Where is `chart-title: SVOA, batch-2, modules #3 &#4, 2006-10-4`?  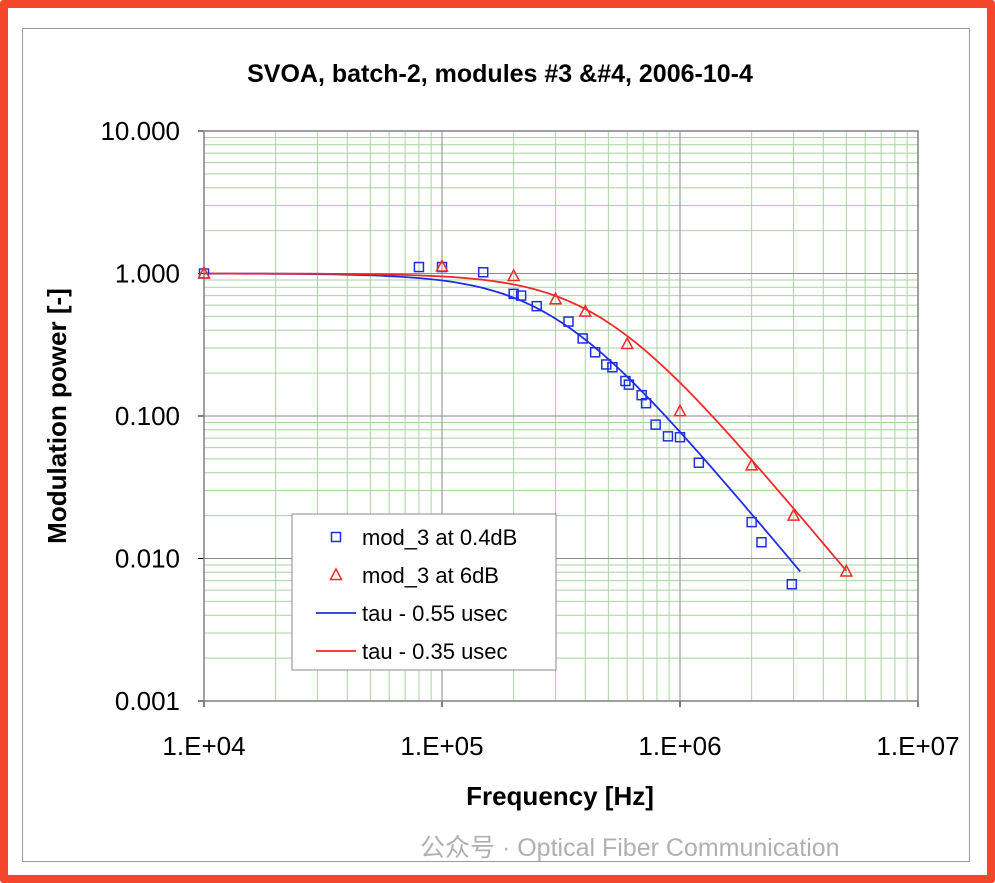
chart-title: SVOA, batch-2, modules #3 &#4, 2006-10-4 is located at coordinates (500, 74).